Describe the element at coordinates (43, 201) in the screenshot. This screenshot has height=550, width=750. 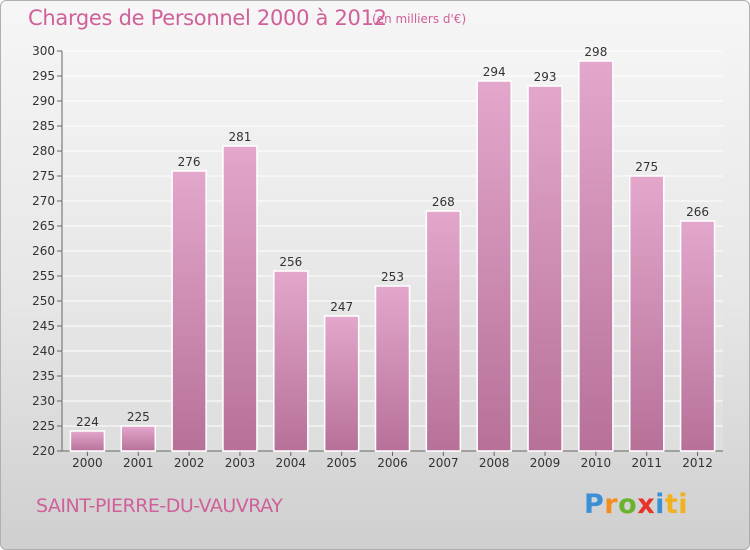
I see `y-tick-label: 270` at that location.